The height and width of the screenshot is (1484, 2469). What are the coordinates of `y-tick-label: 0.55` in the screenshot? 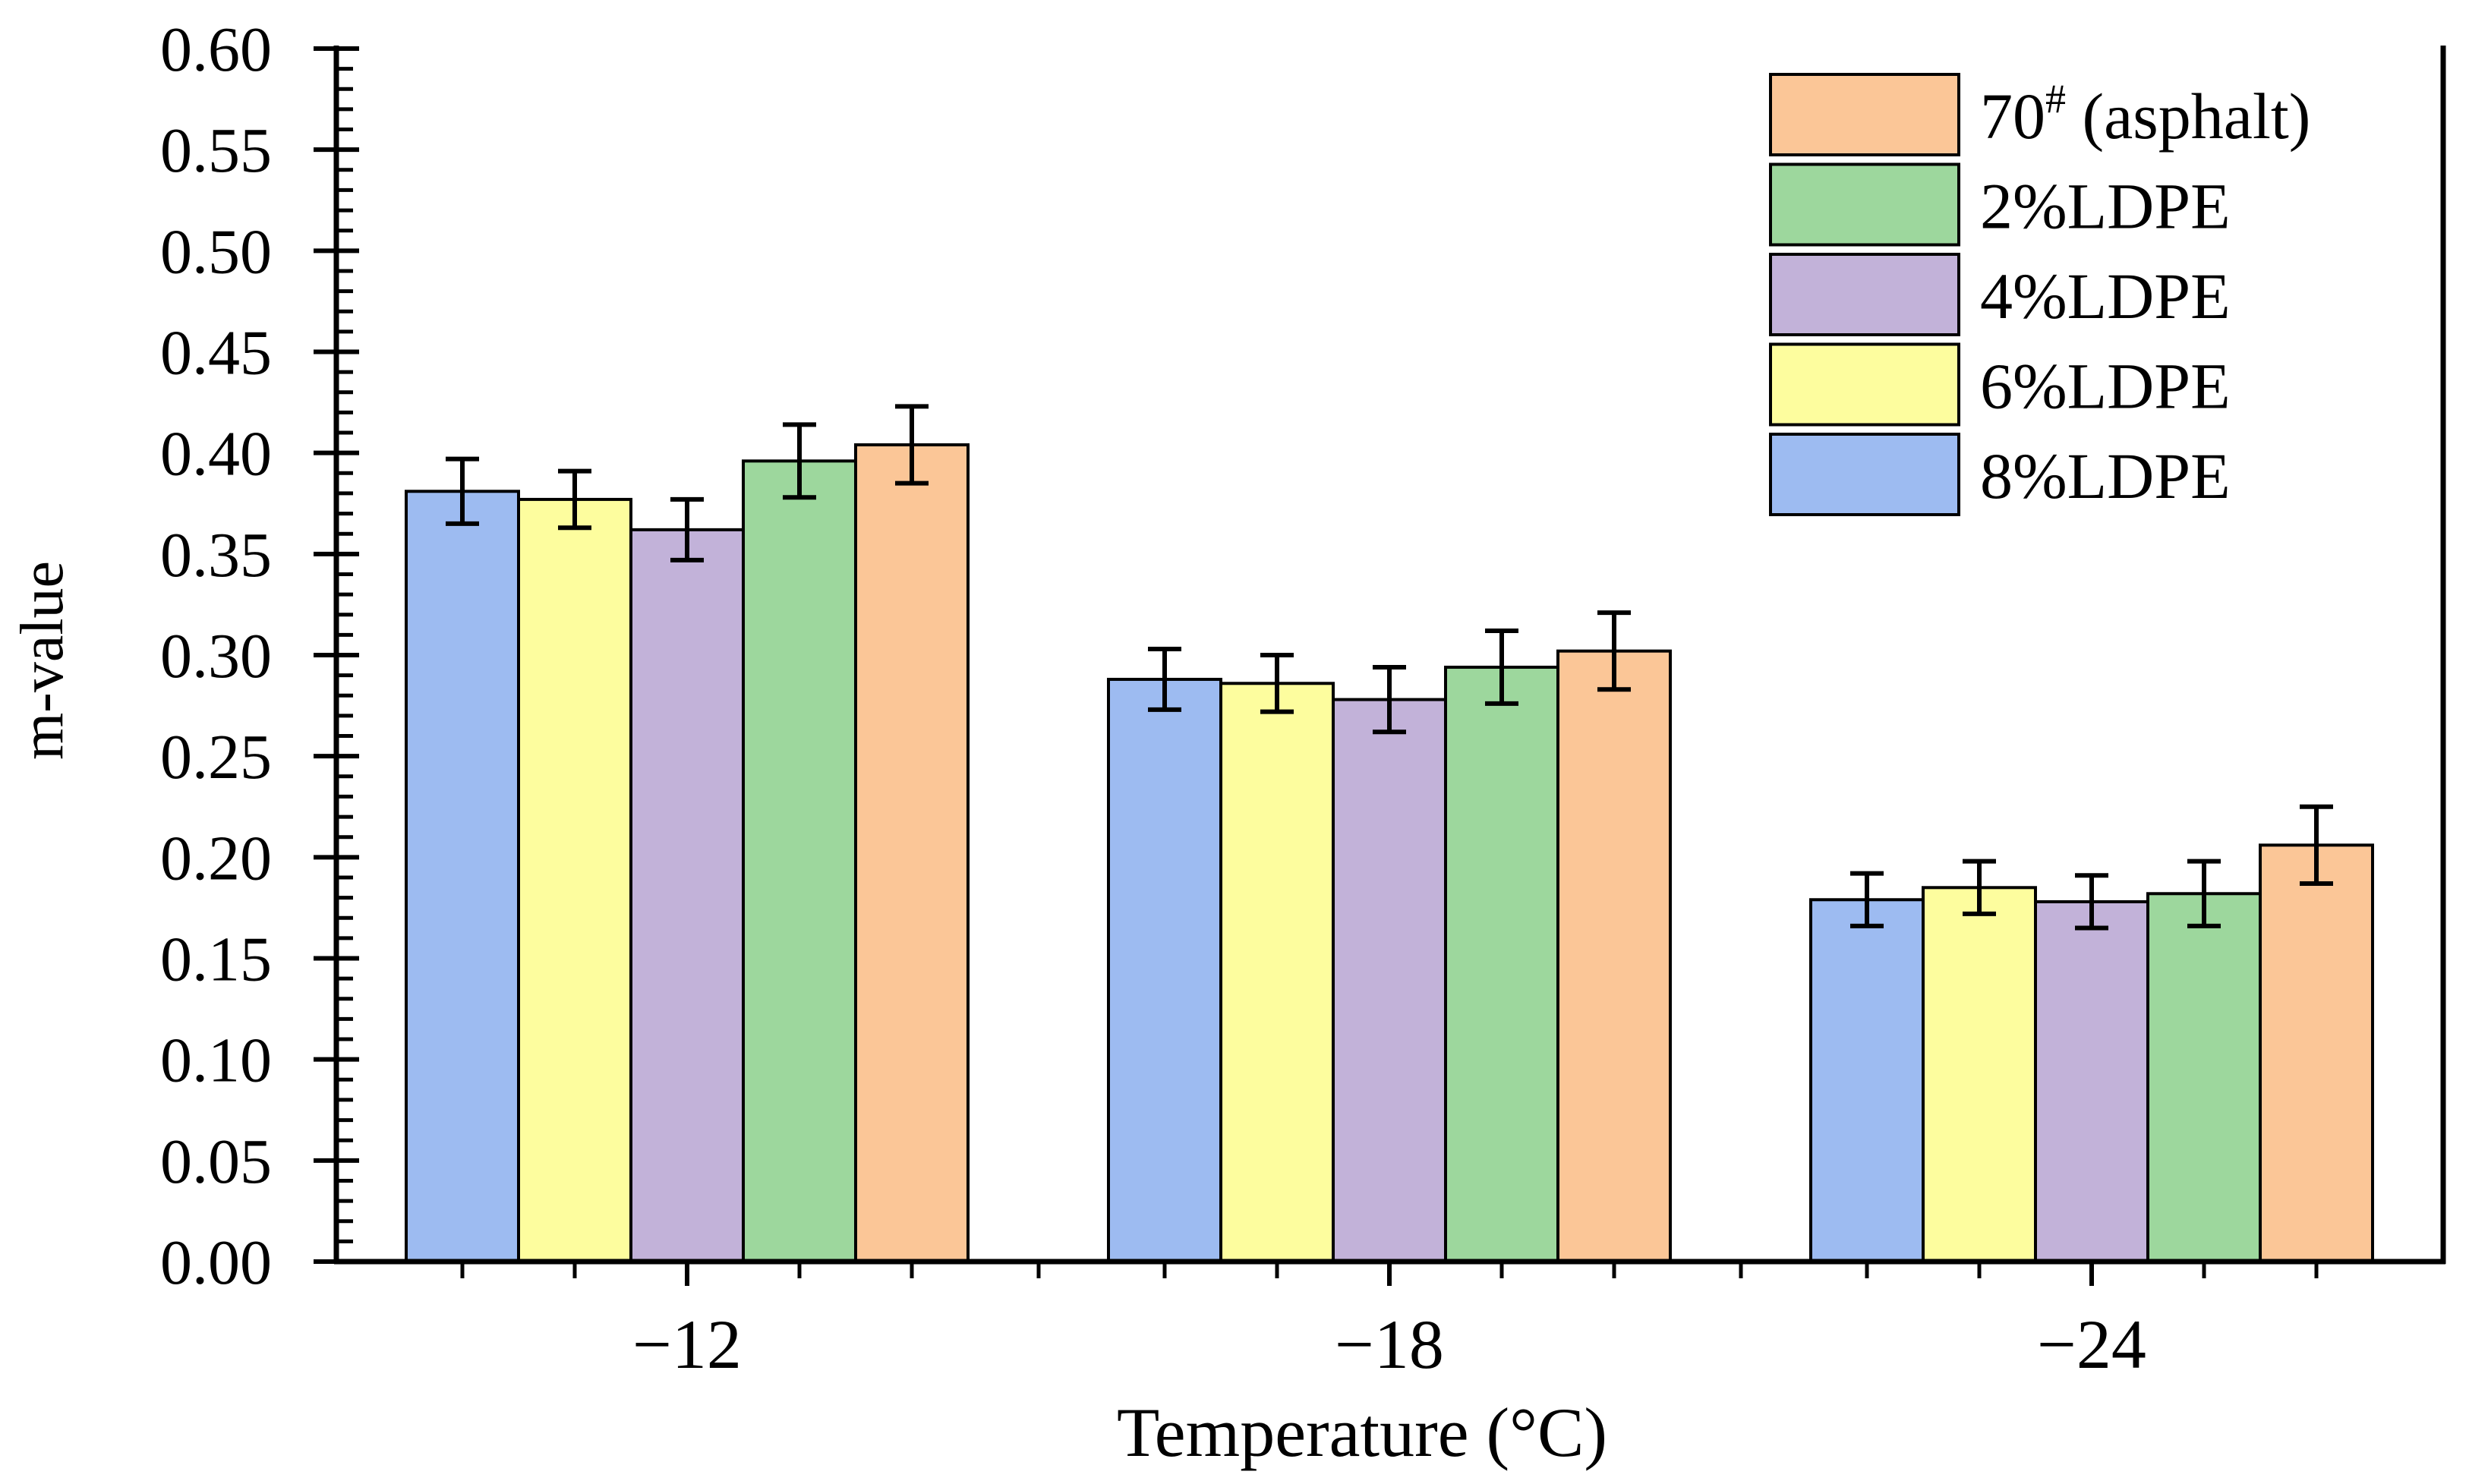 It's located at (216, 150).